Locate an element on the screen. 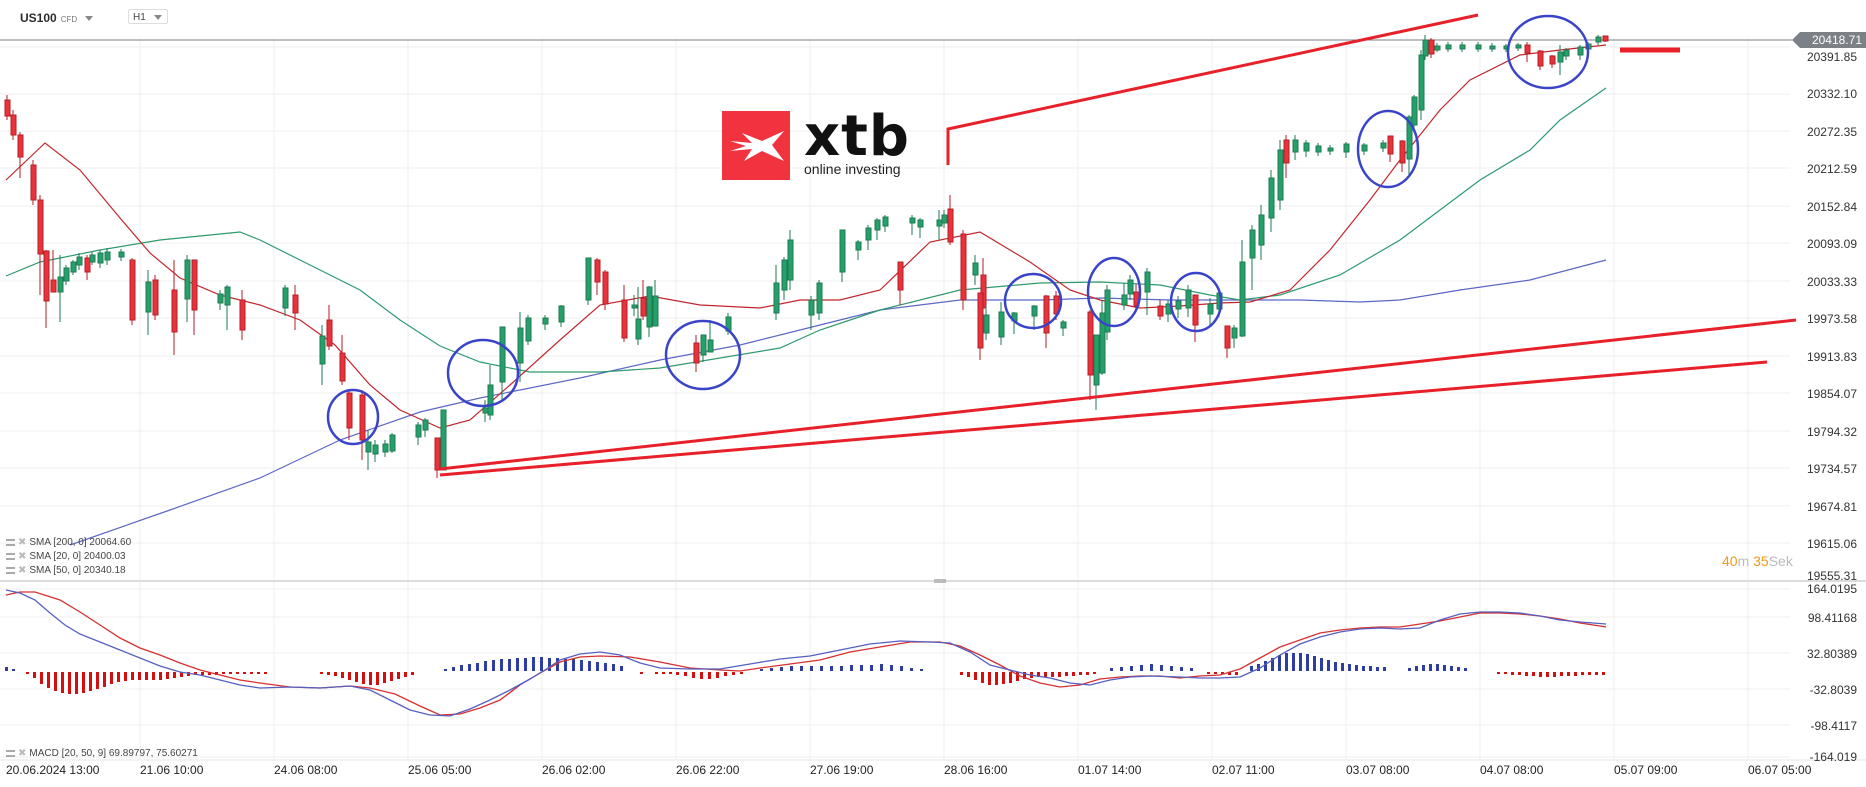 The width and height of the screenshot is (1866, 787). price-tick: 19794.32 is located at coordinates (1832, 432).